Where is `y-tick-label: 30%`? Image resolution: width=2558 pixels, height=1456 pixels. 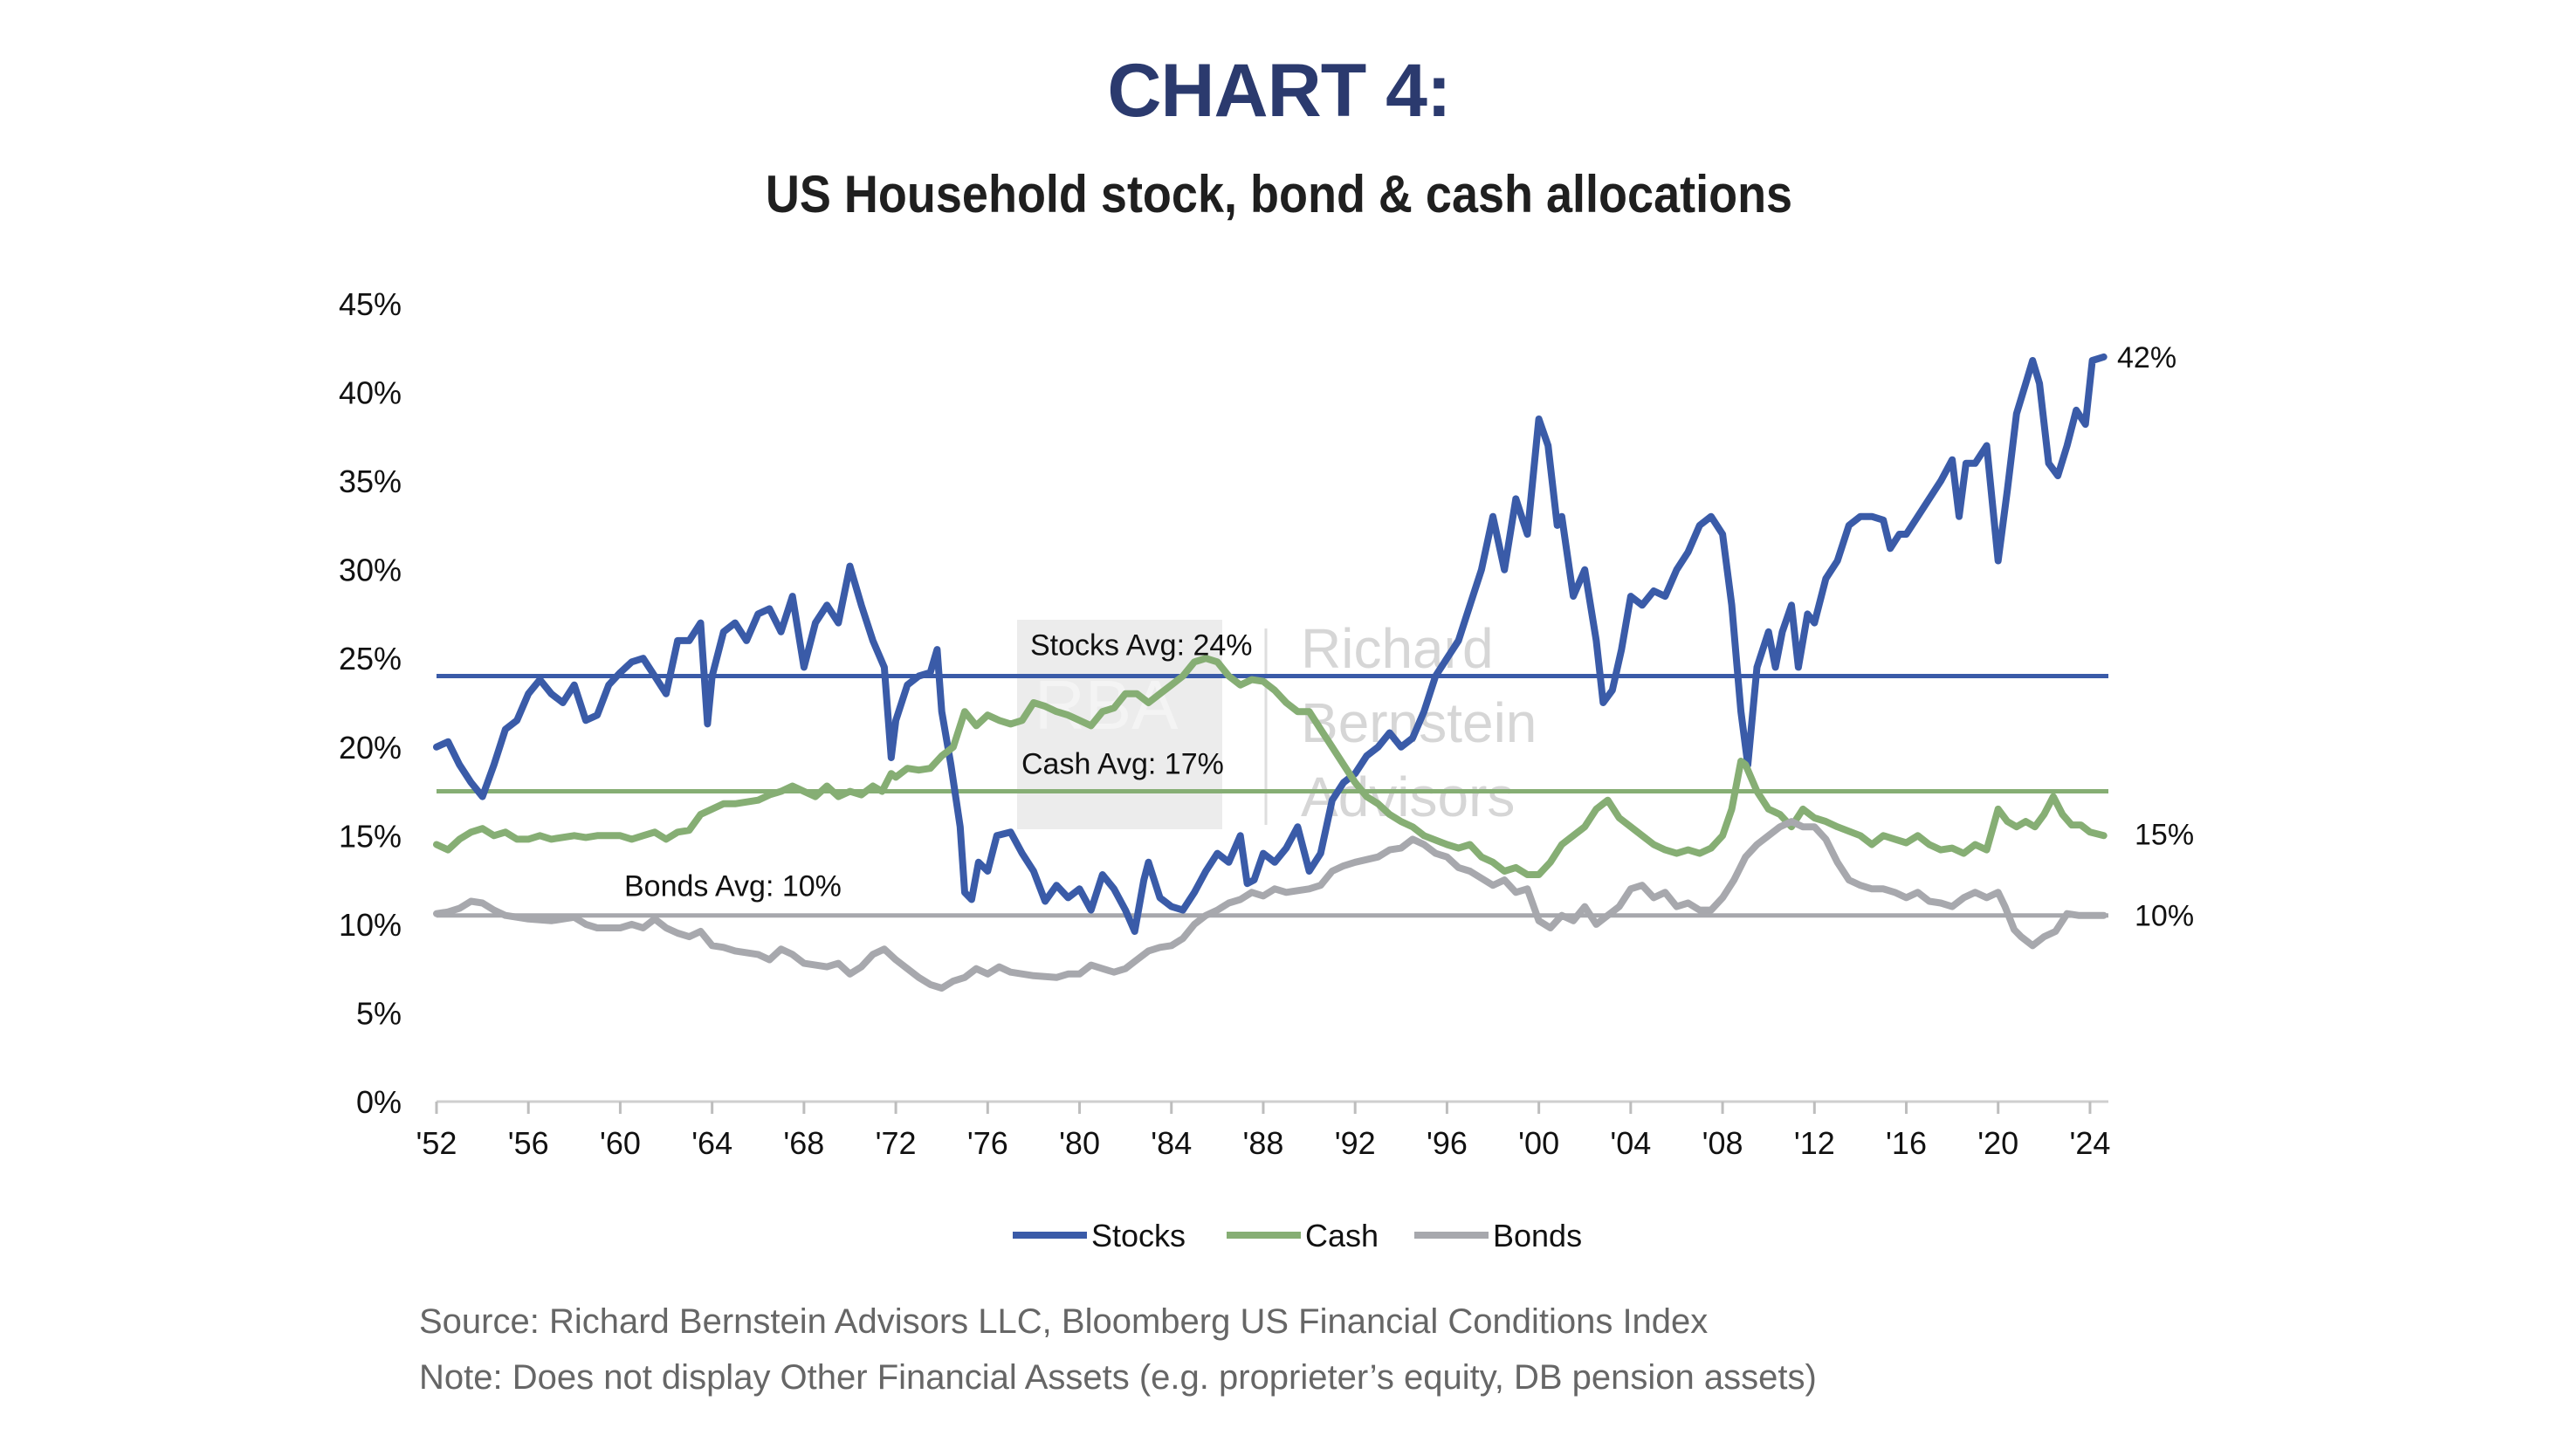 y-tick-label: 30% is located at coordinates (371, 570).